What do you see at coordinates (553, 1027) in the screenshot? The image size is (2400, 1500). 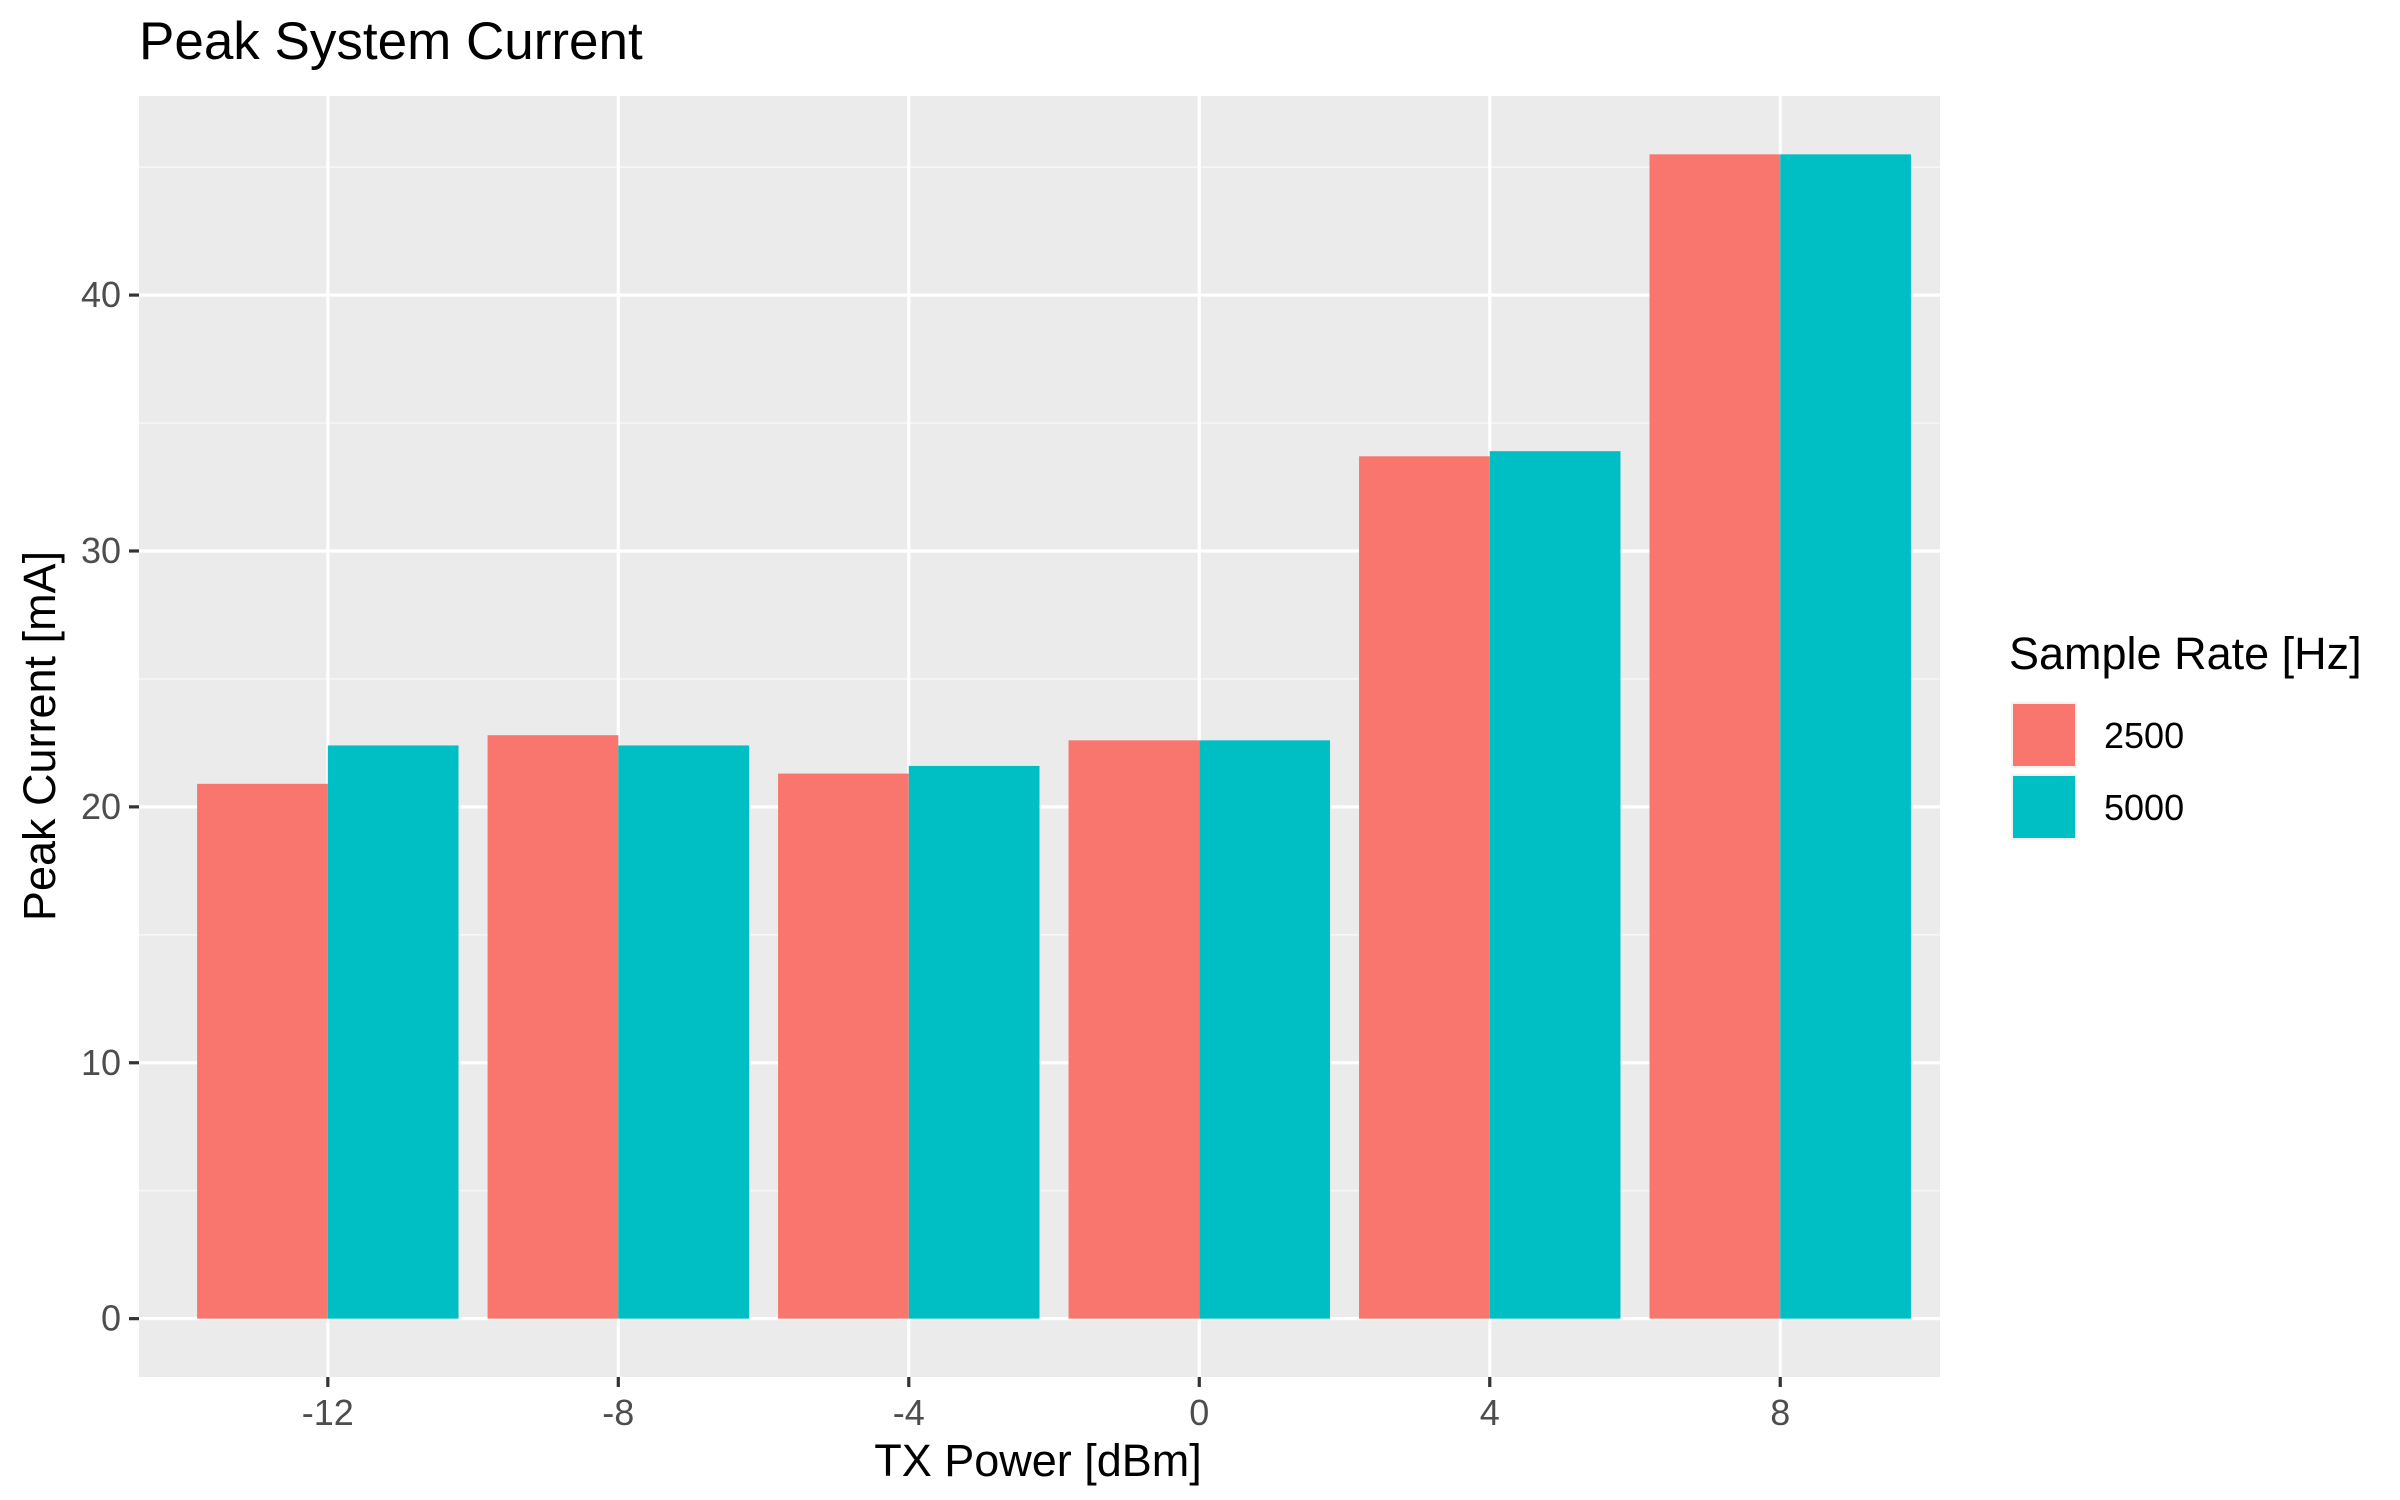 I see `bar-2500--8` at bounding box center [553, 1027].